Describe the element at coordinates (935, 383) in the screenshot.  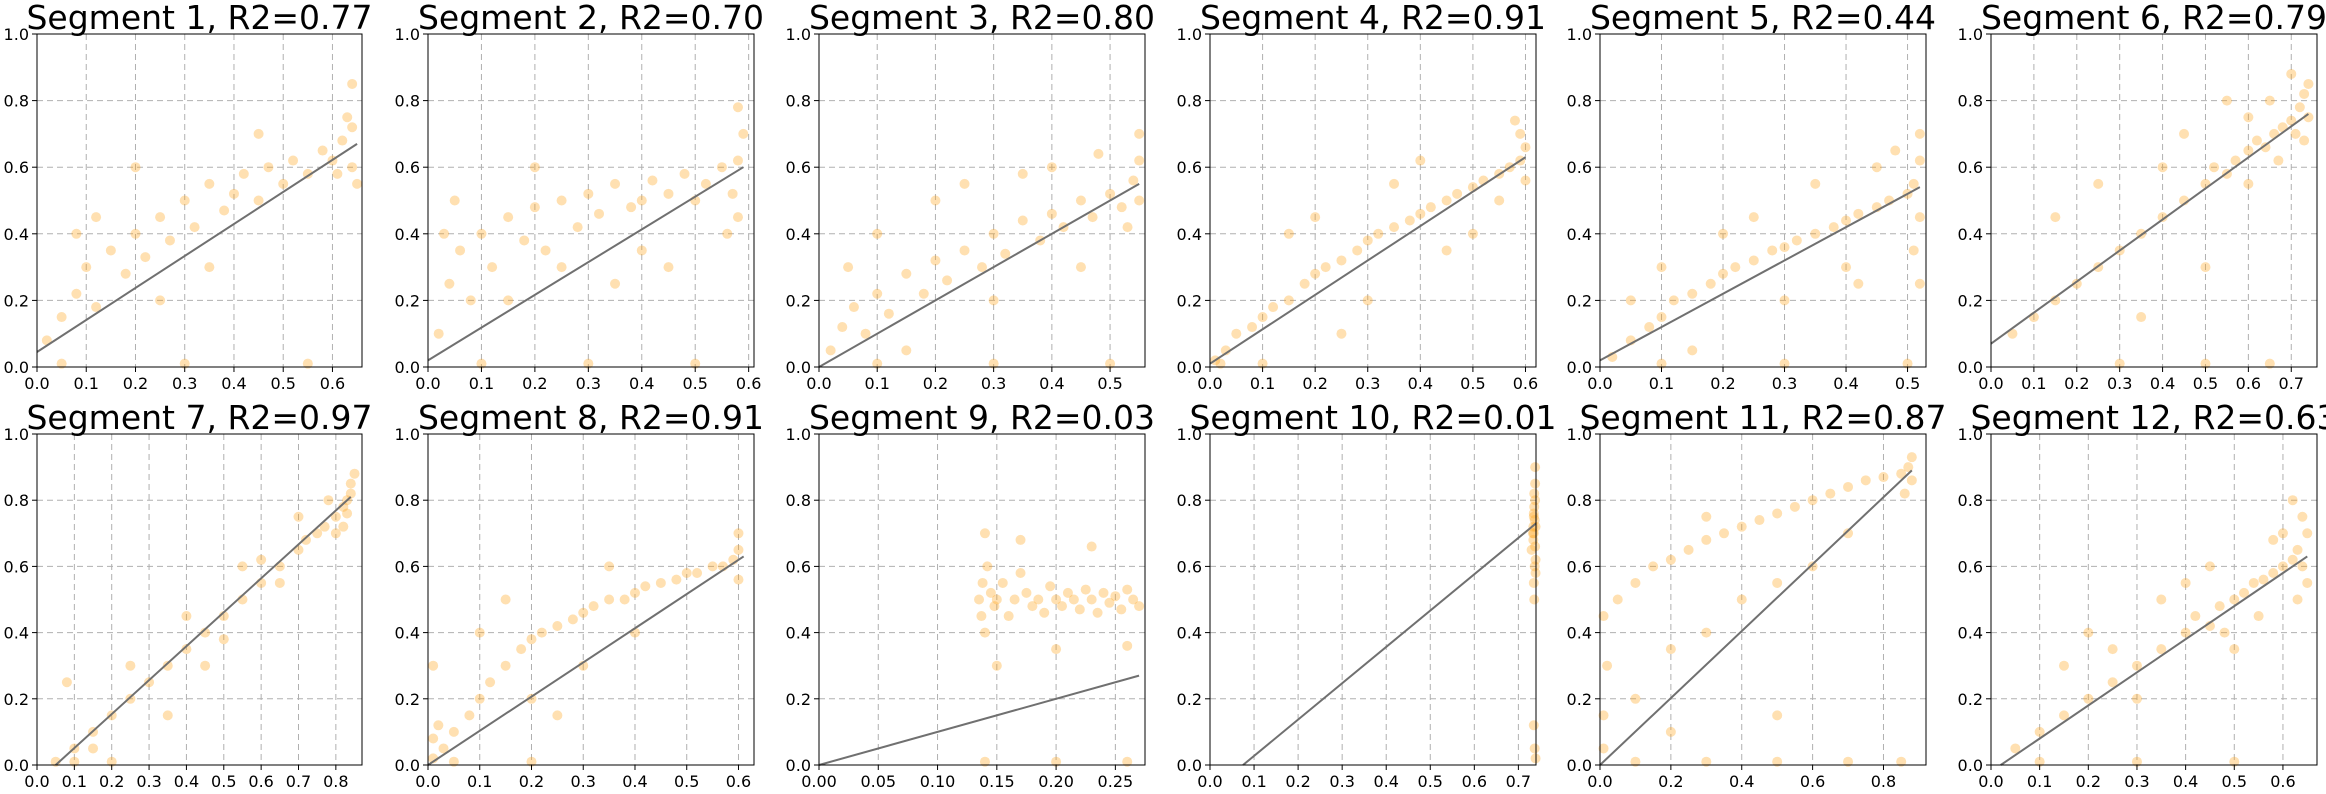
I see `segment-3-x-tick-label: 0.2` at that location.